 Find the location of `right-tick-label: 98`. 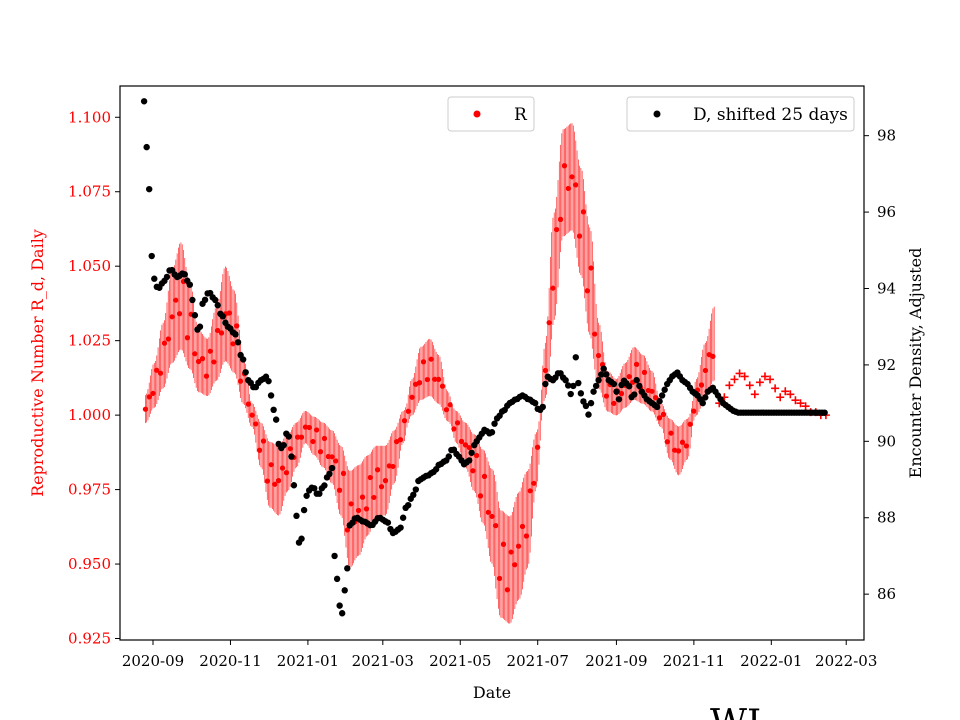

right-tick-label: 98 is located at coordinates (886, 136).